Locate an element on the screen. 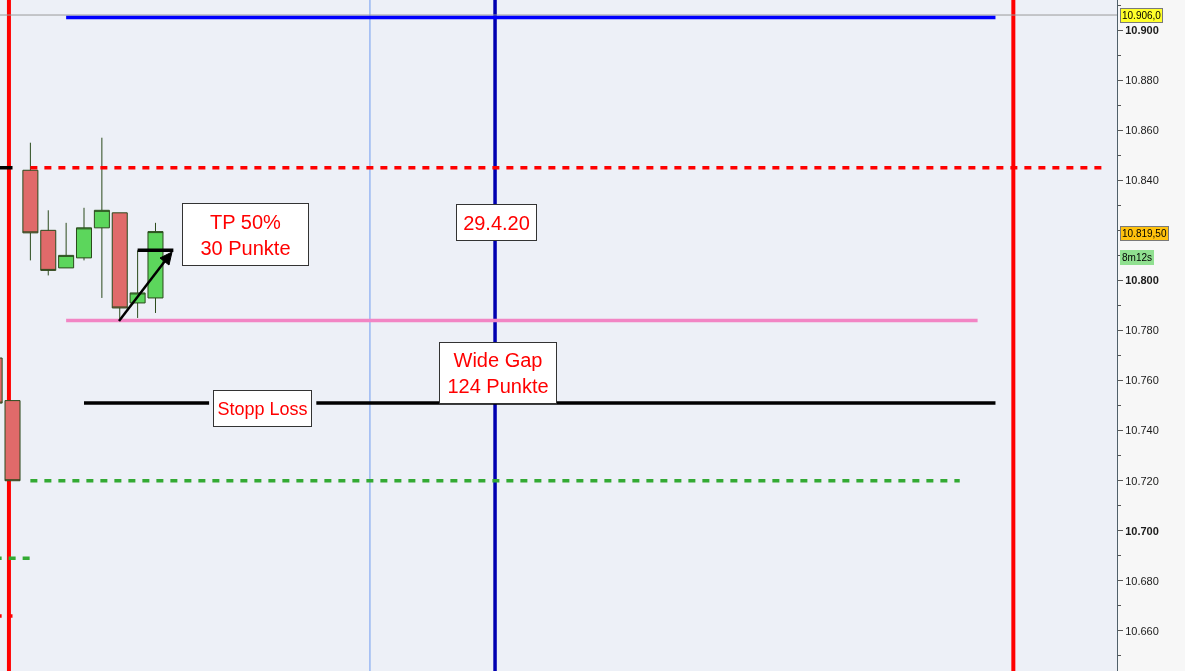 The image size is (1185, 671). annotation: Stopp Loss is located at coordinates (262, 408).